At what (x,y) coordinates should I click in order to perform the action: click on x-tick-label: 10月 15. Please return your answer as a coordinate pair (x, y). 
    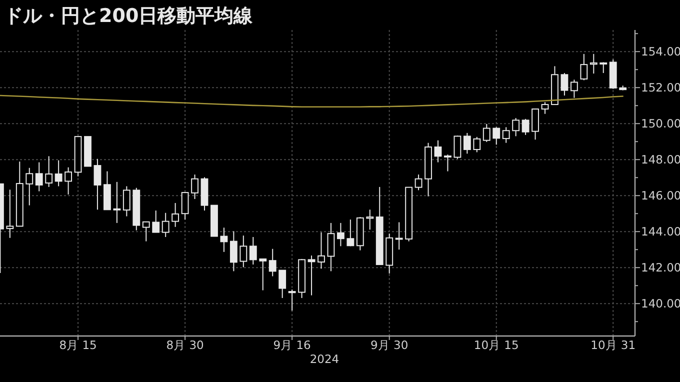
    Looking at the image, I should click on (496, 345).